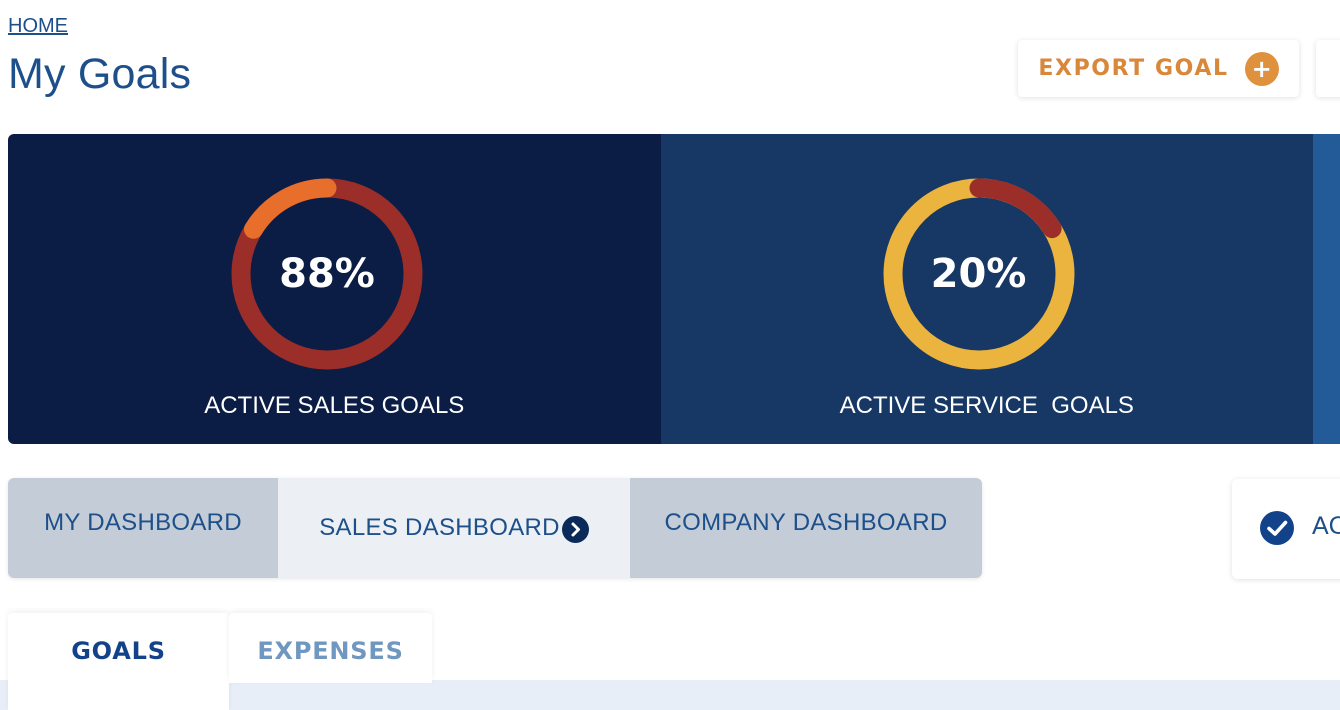  I want to click on tab-my-dashboard-label: MY DASHBOARD, so click(143, 522).